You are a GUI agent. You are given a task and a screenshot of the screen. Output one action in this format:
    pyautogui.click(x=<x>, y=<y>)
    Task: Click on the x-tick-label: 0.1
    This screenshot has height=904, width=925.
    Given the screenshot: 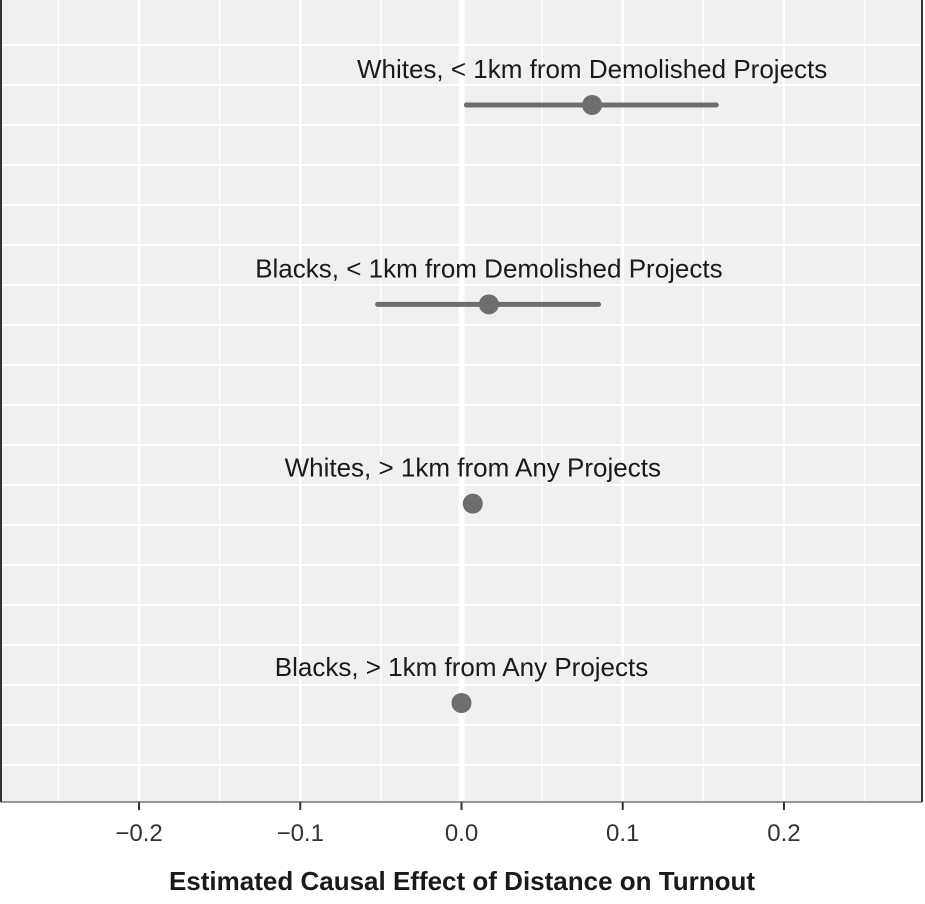 What is the action you would take?
    pyautogui.click(x=622, y=833)
    